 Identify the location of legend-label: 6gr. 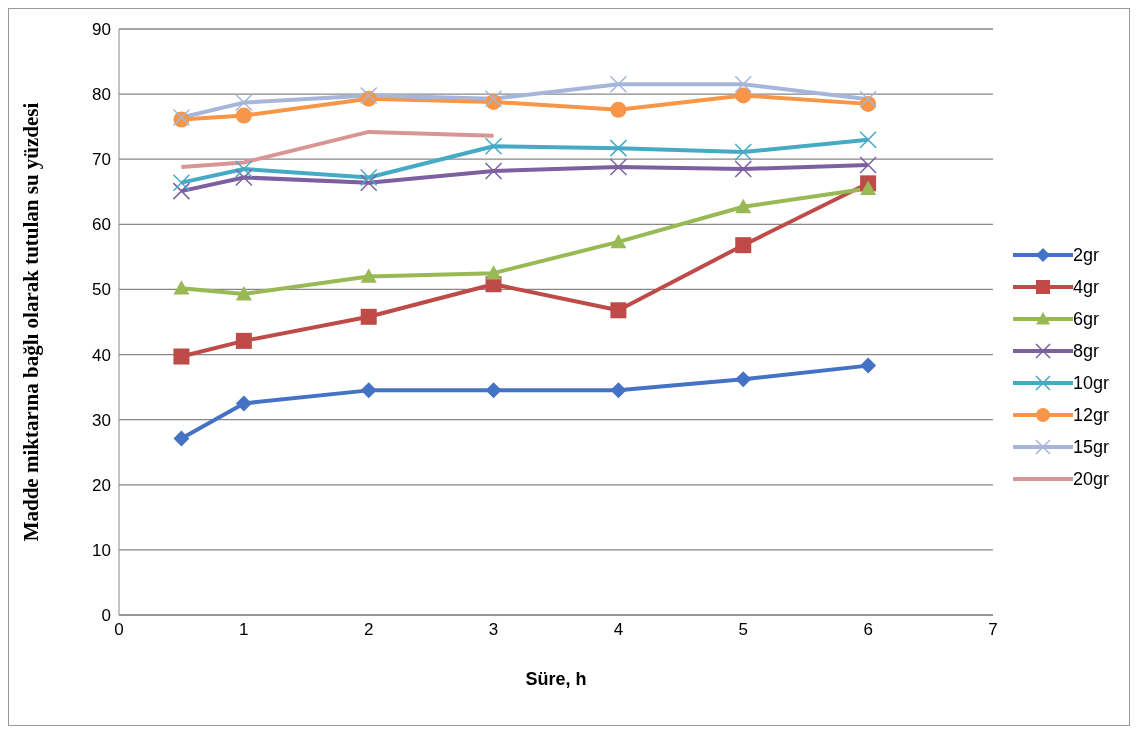
(1085, 319).